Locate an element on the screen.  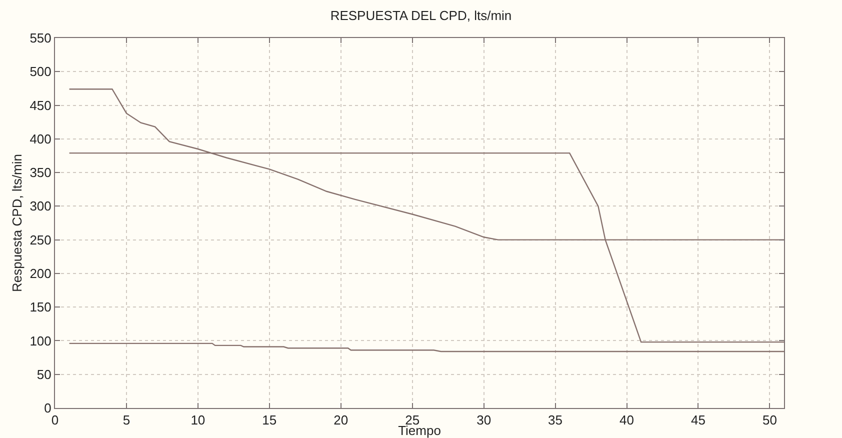
y-tick-label: 400 is located at coordinates (41, 138).